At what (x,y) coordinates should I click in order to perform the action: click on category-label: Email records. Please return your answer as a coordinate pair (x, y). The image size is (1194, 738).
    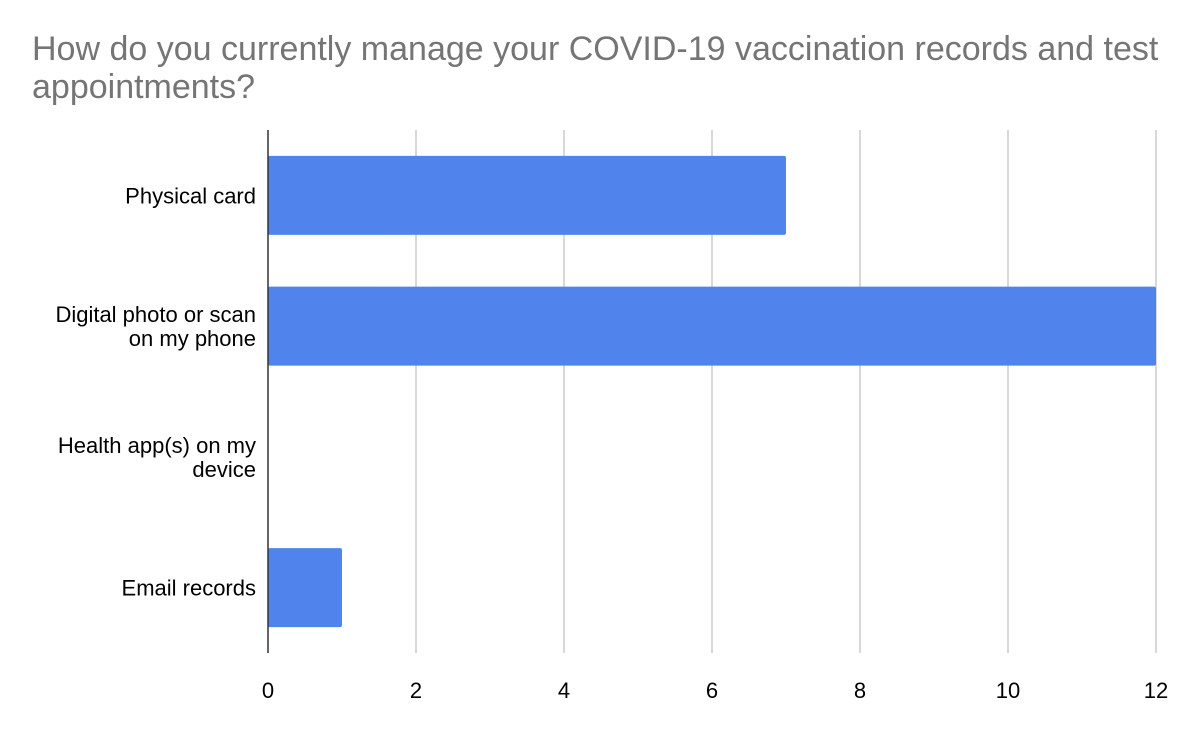
    Looking at the image, I should click on (189, 588).